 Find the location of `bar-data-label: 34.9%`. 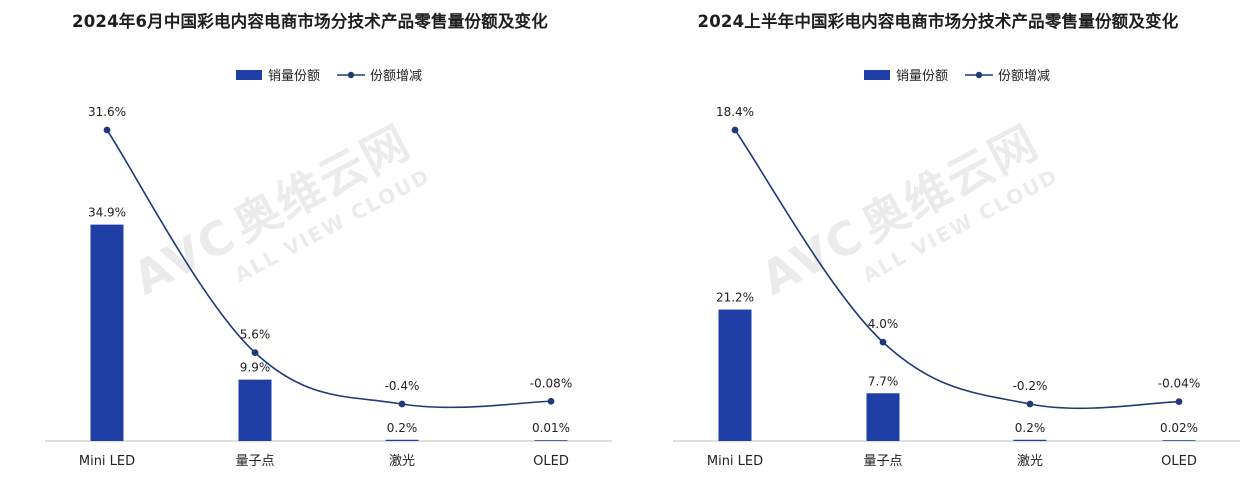

bar-data-label: 34.9% is located at coordinates (107, 213).